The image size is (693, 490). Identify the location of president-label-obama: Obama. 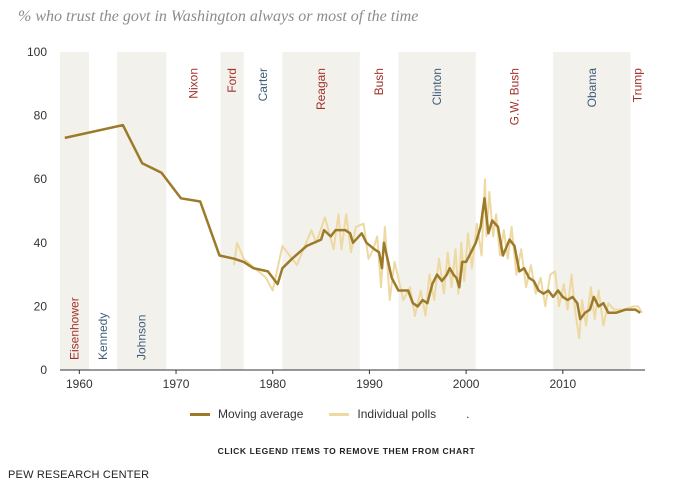
(592, 88).